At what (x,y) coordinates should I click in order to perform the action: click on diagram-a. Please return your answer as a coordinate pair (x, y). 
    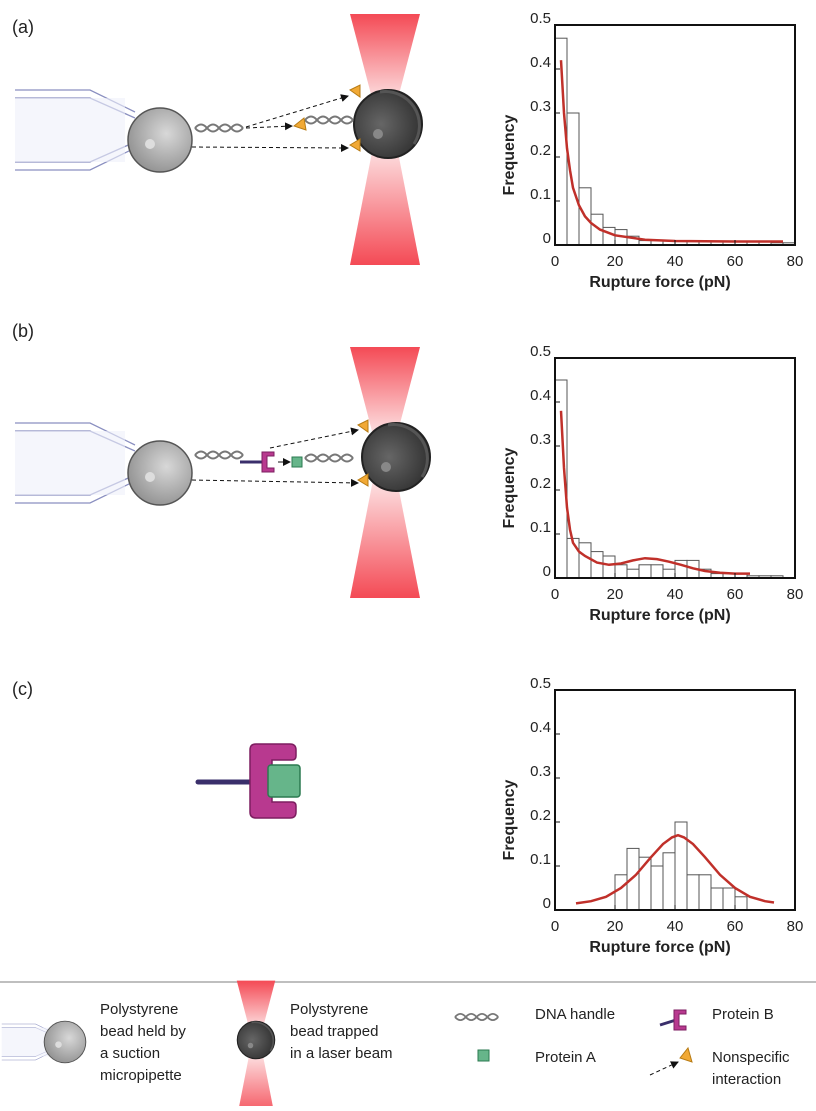
    Looking at the image, I should click on (219, 139).